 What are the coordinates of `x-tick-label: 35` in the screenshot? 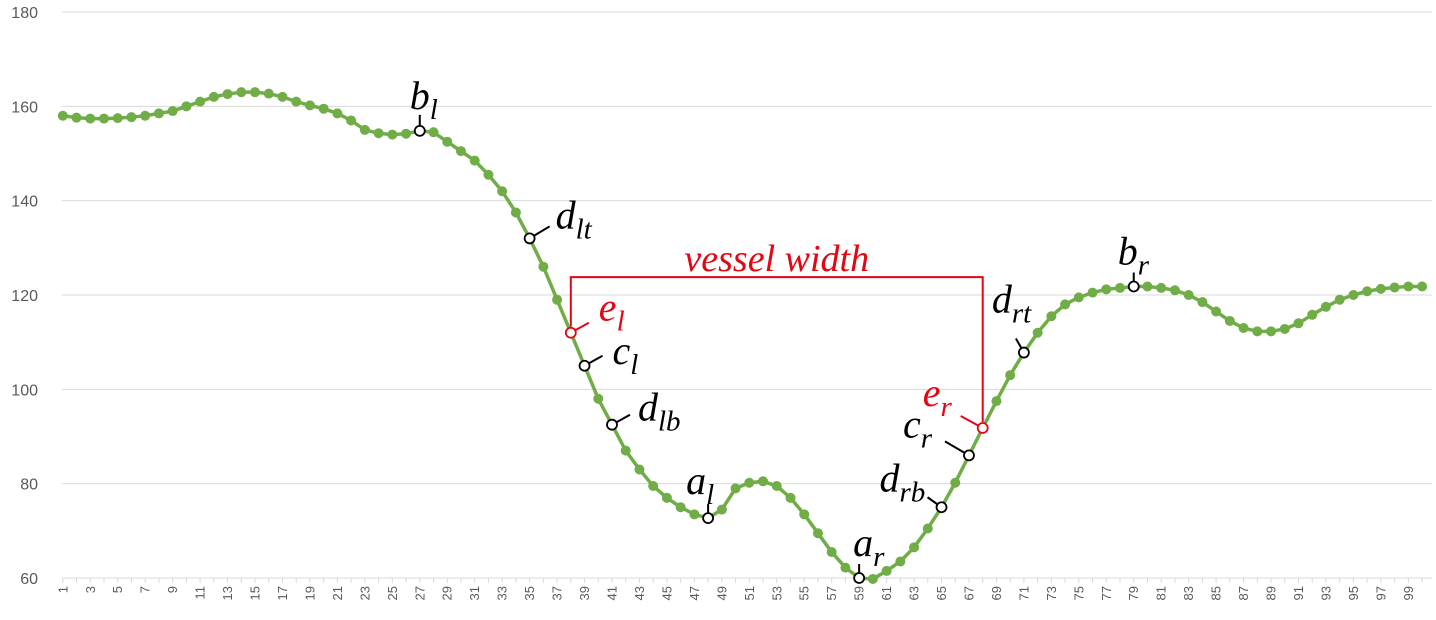 It's located at (529, 593).